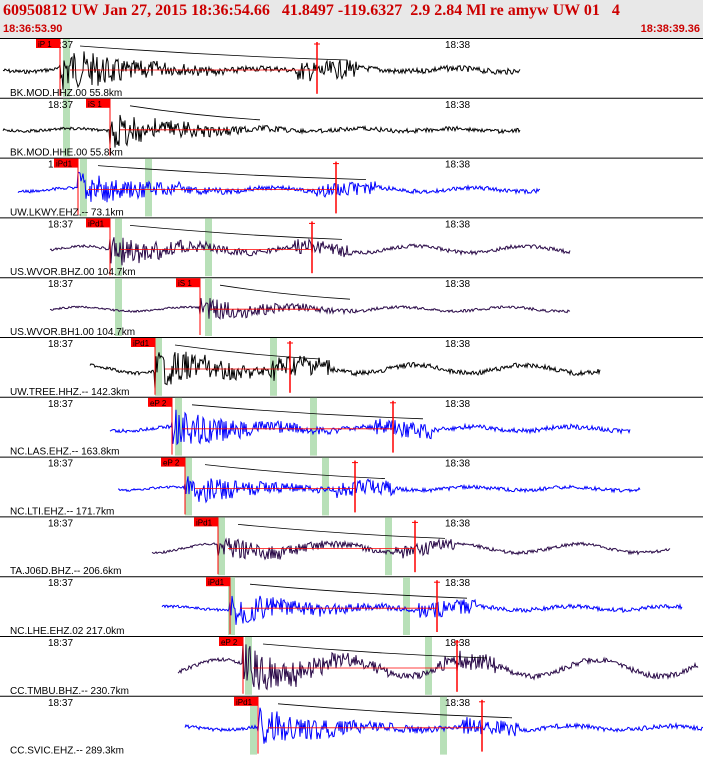 The image size is (703, 758). I want to click on station-label: NC.LHE.EHZ.02 217.0km, so click(67, 631).